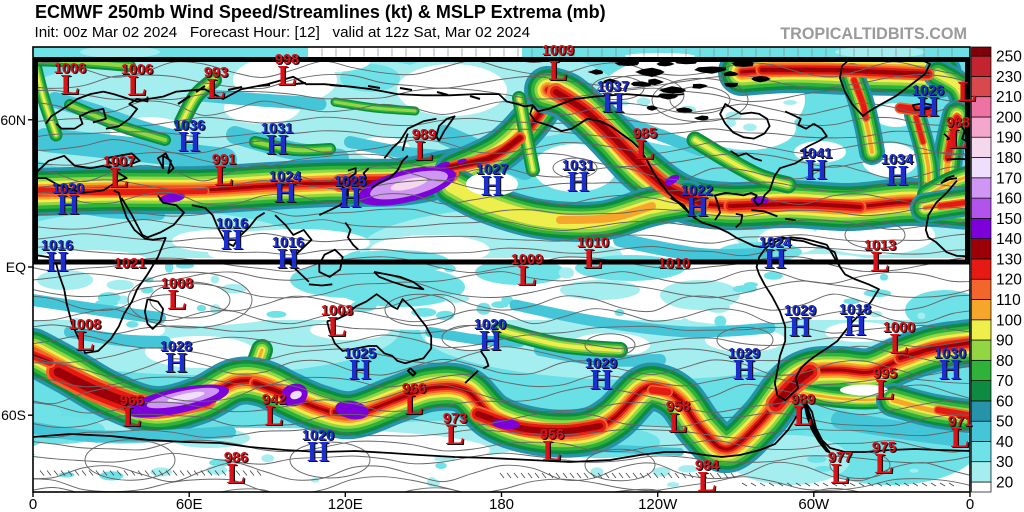 This screenshot has height=512, width=1024. Describe the element at coordinates (873, 34) in the screenshot. I see `svg-text: TROPICALTIDBITS.COM` at that location.